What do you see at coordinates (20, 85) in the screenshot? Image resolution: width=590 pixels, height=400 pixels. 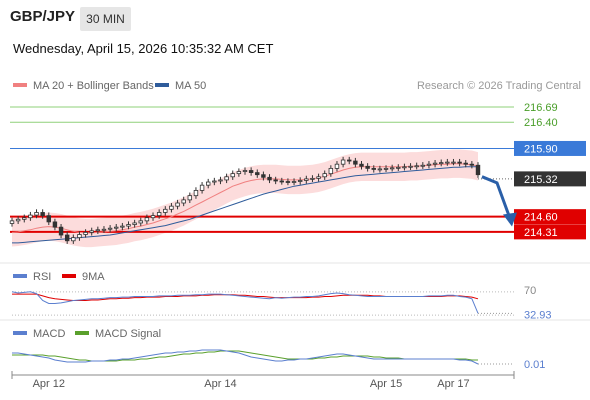 I see `bollinger-swatch` at bounding box center [20, 85].